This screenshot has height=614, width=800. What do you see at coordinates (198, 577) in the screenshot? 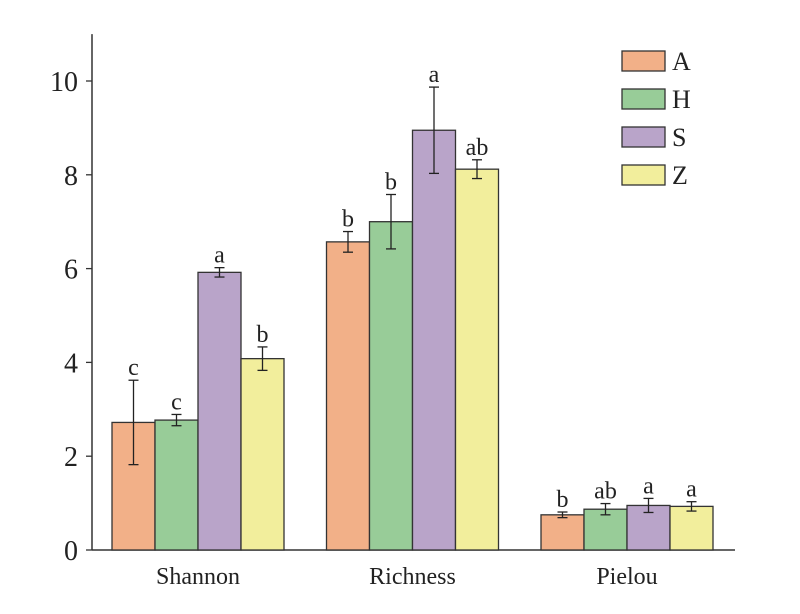
I see `x-tick-label: Shannon` at bounding box center [198, 577].